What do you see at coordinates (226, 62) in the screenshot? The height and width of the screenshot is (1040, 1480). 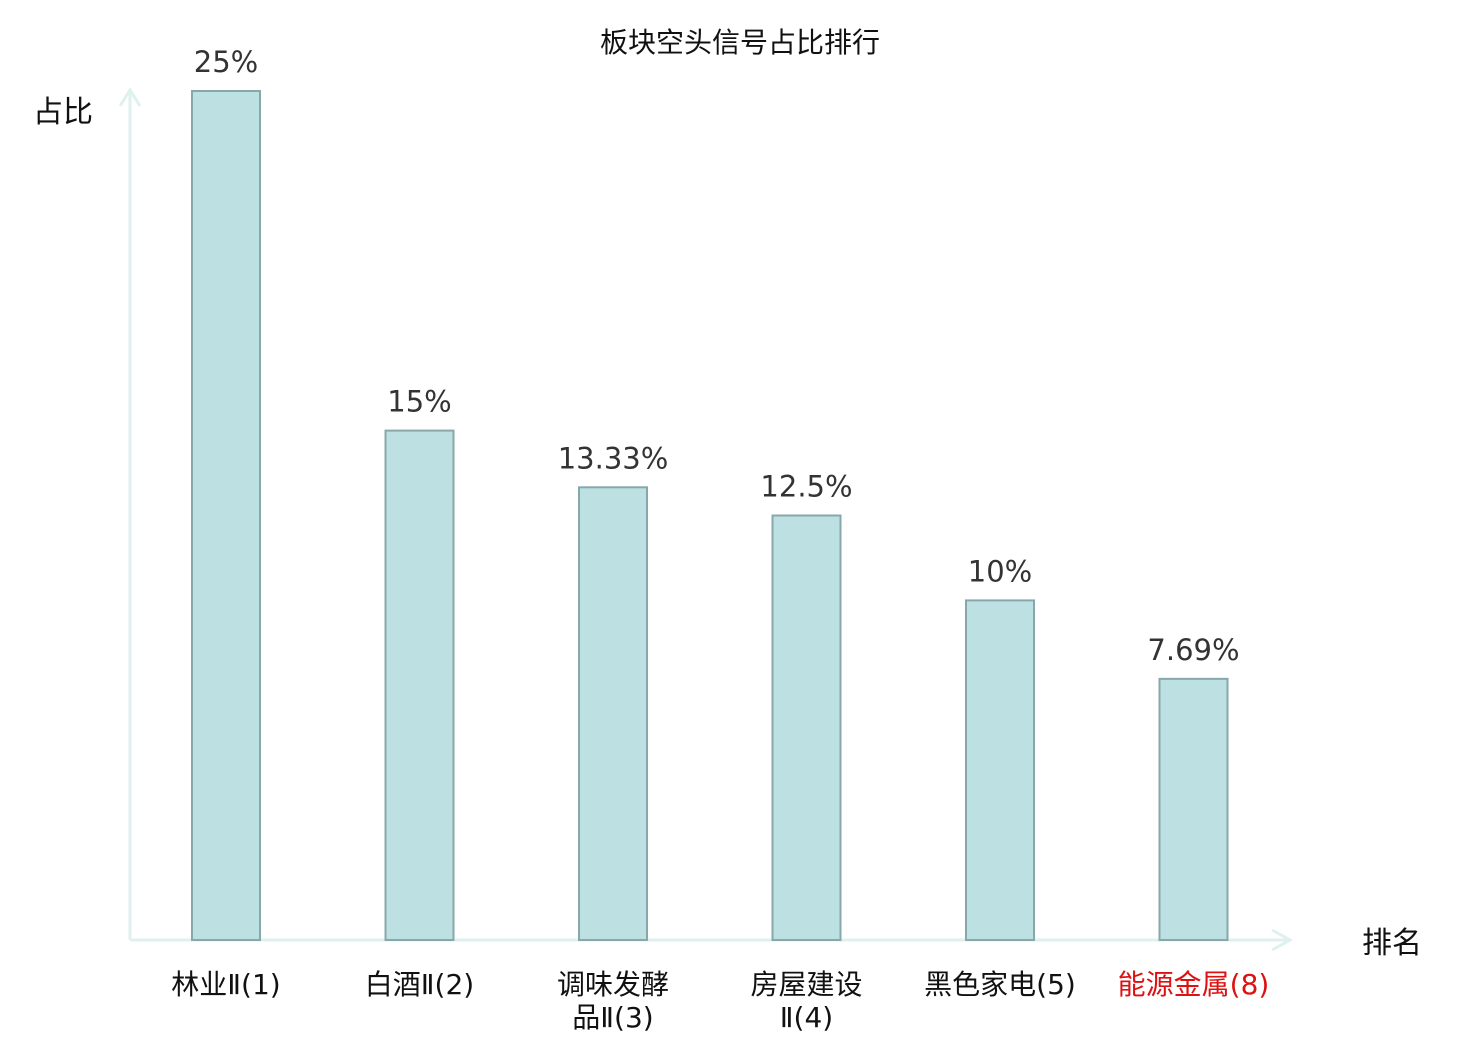 I see `value-label-1: 25%` at bounding box center [226, 62].